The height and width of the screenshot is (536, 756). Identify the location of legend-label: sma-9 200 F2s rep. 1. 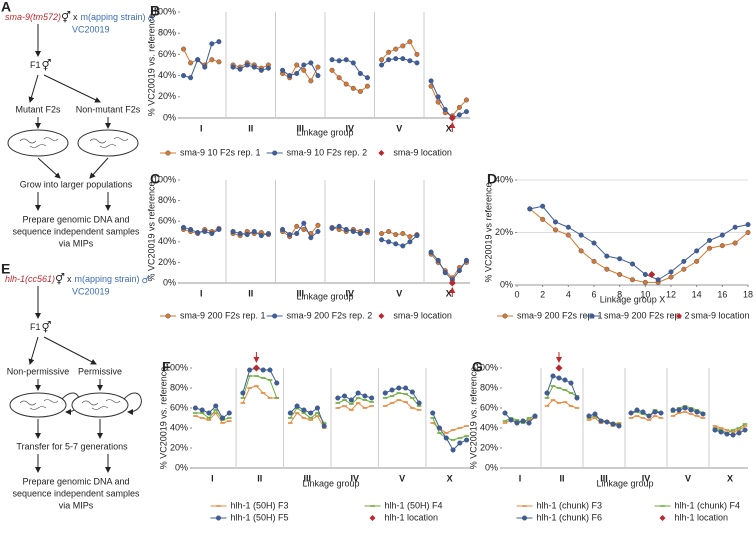
(560, 315).